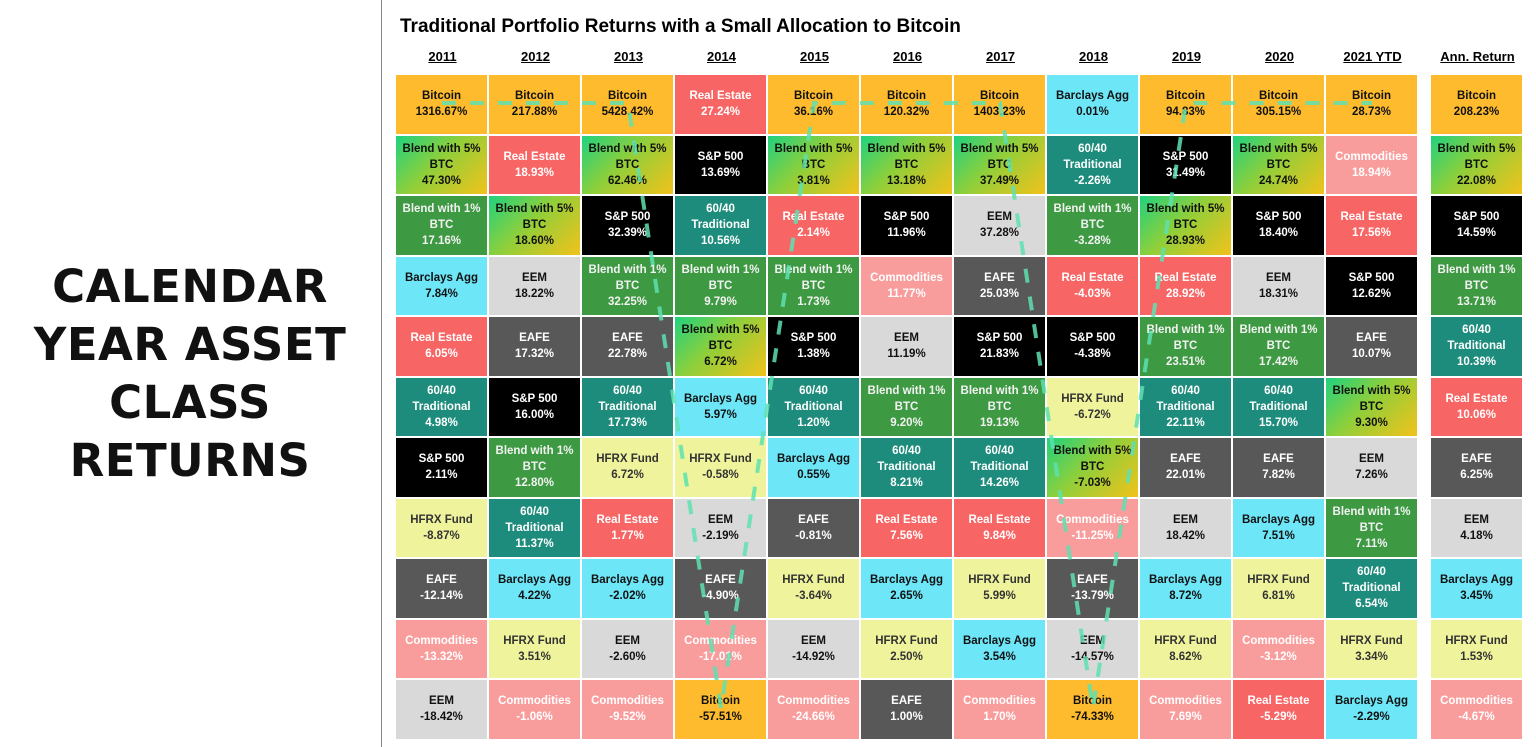 The width and height of the screenshot is (1536, 747). Describe the element at coordinates (906, 422) in the screenshot. I see `cell-value: 9.20%` at that location.